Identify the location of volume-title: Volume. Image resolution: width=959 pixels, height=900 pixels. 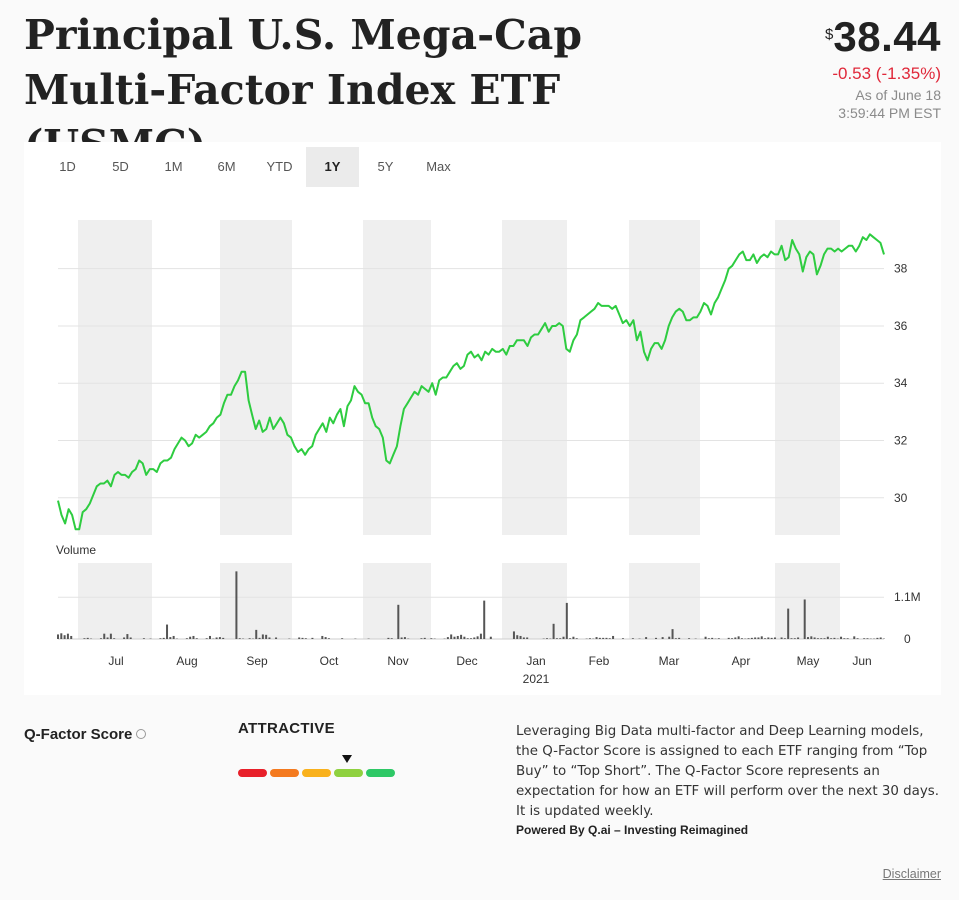
(76, 550).